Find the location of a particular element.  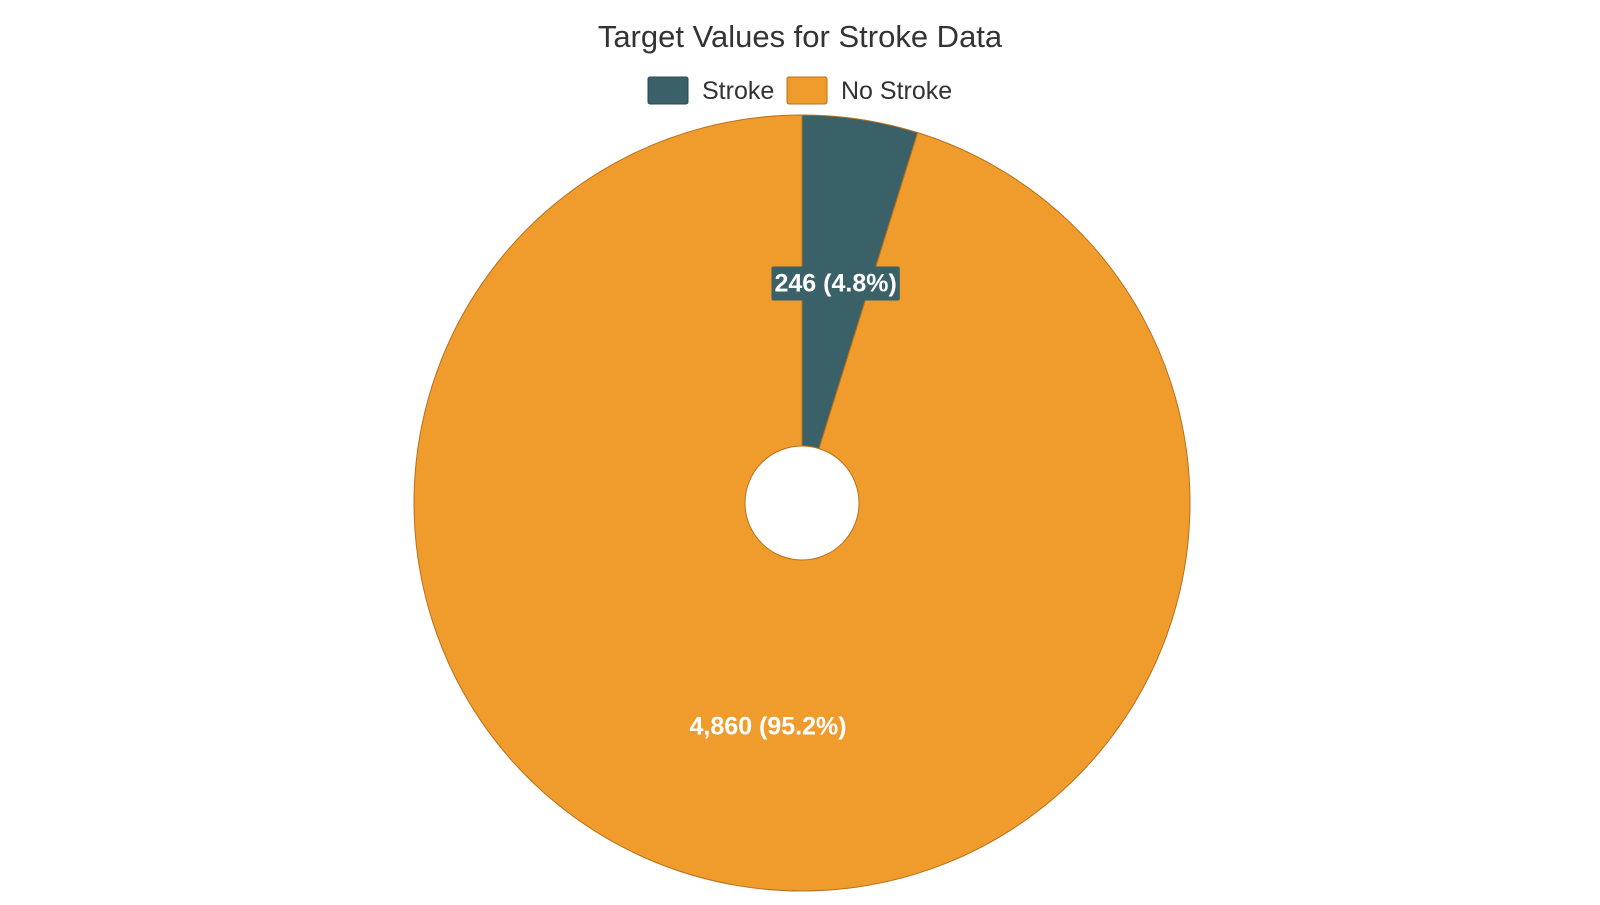

chart-title: Target Values for Stroke Data is located at coordinates (800, 36).